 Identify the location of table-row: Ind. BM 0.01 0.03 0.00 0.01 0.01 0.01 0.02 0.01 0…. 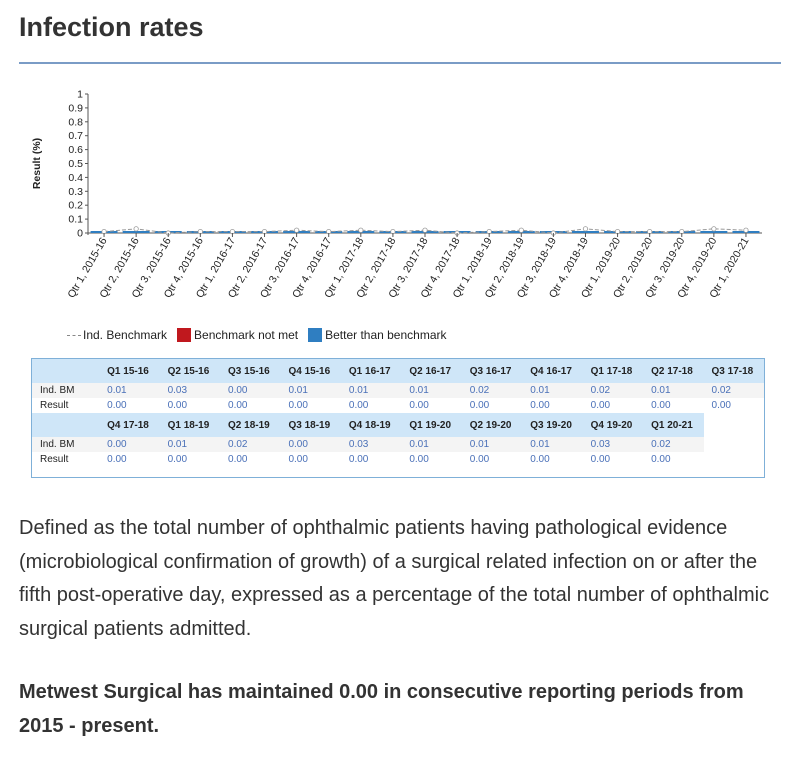
(398, 390).